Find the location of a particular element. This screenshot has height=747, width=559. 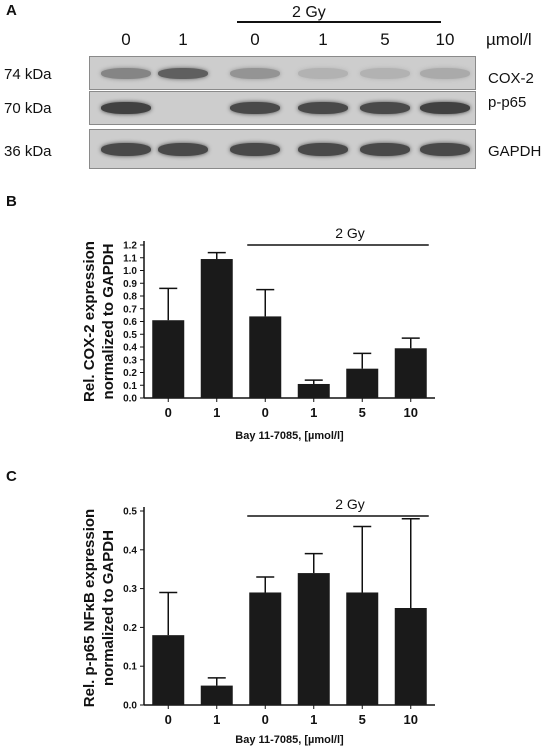

blot-strip-gapdh is located at coordinates (282, 149).